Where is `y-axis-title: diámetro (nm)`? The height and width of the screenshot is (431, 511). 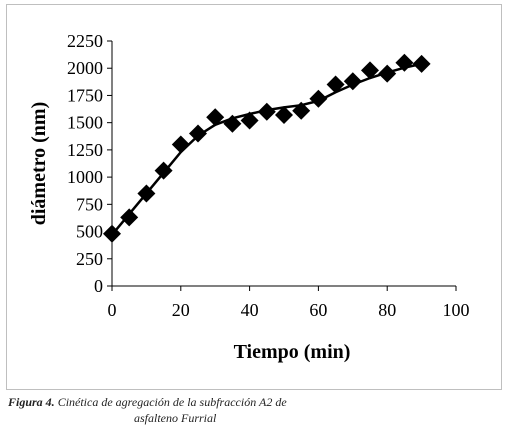 y-axis-title: diámetro (nm) is located at coordinates (39, 164).